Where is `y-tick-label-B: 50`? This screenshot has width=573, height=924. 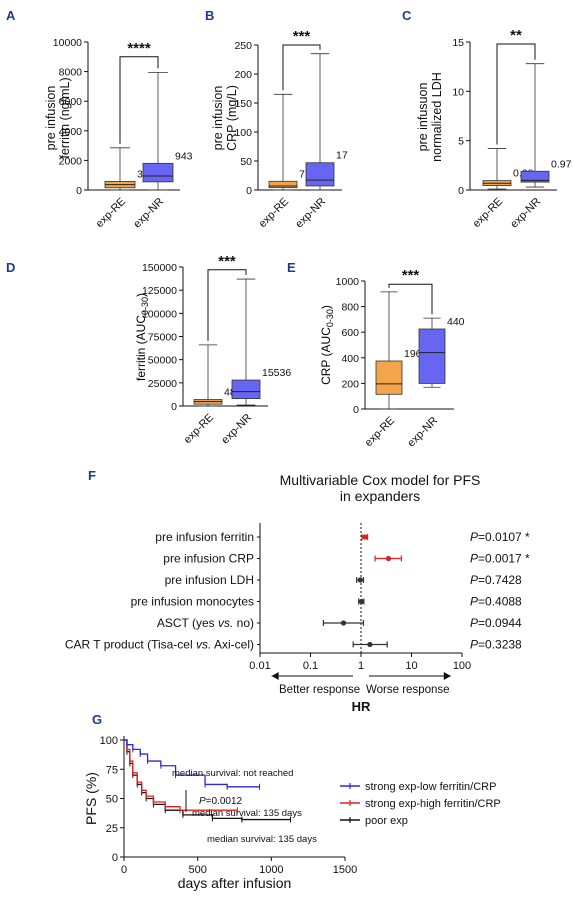
y-tick-label-B: 50 is located at coordinates (246, 162).